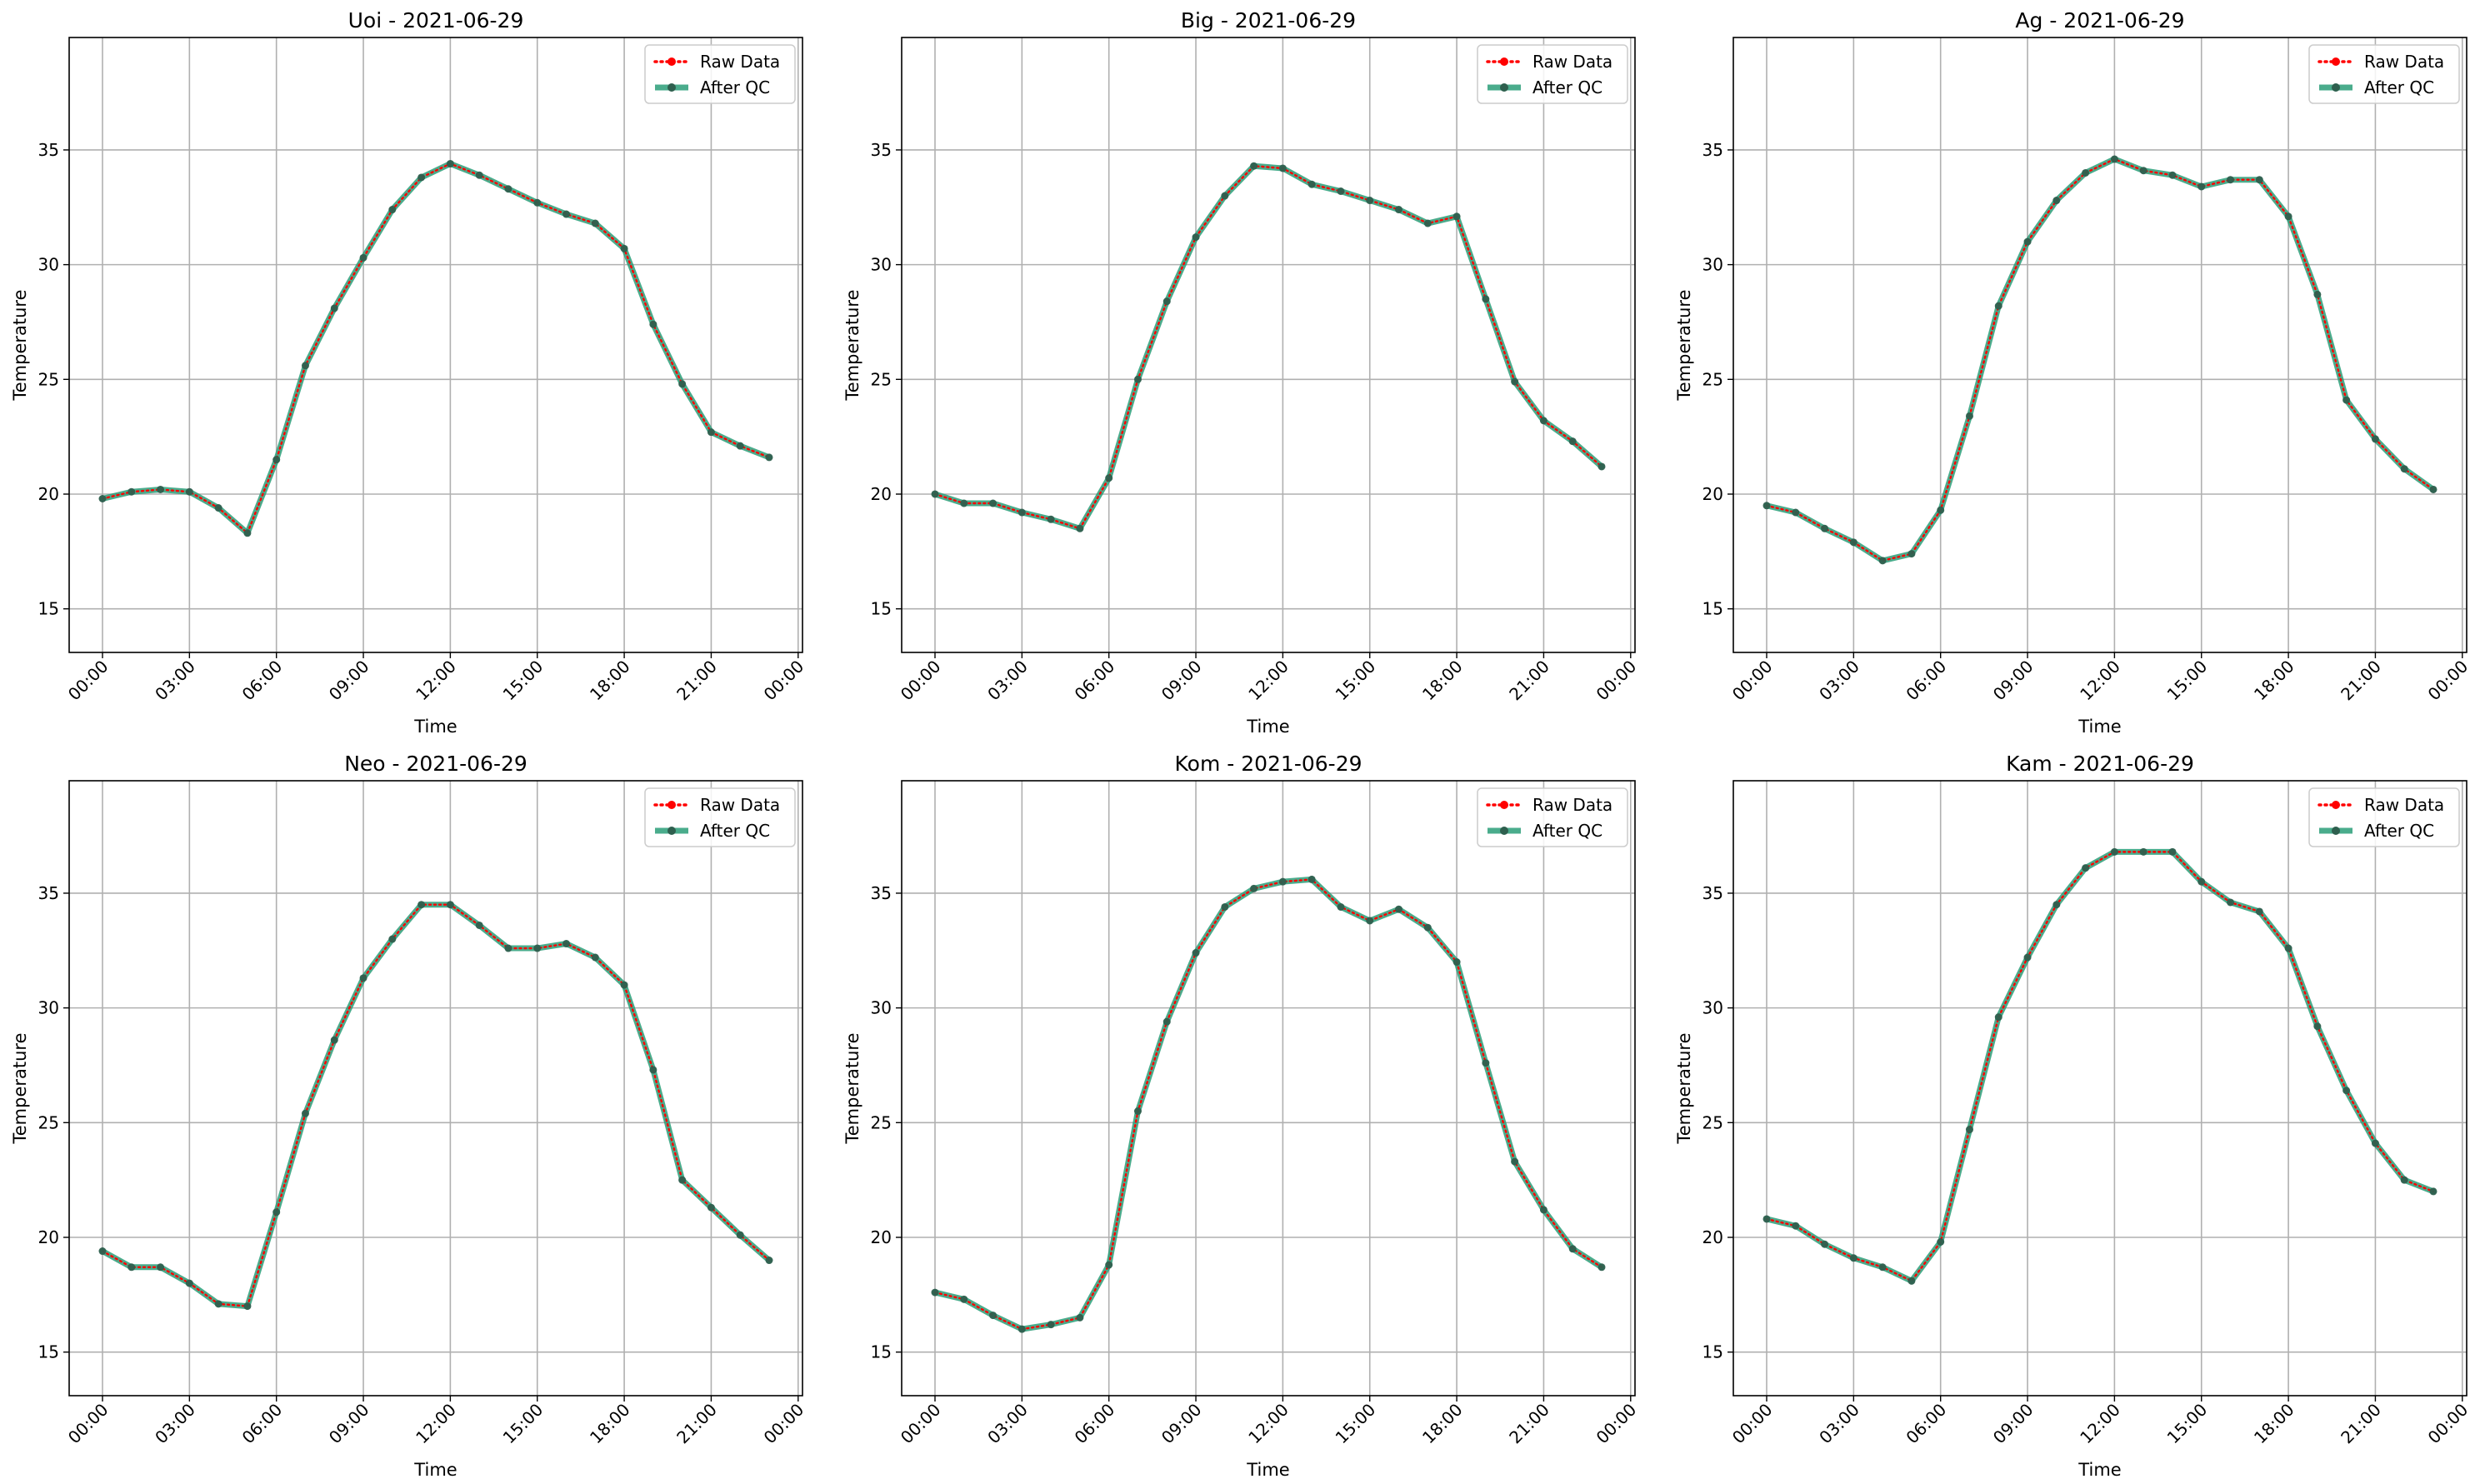  I want to click on panel-title: Big - 2021-06-29, so click(1268, 20).